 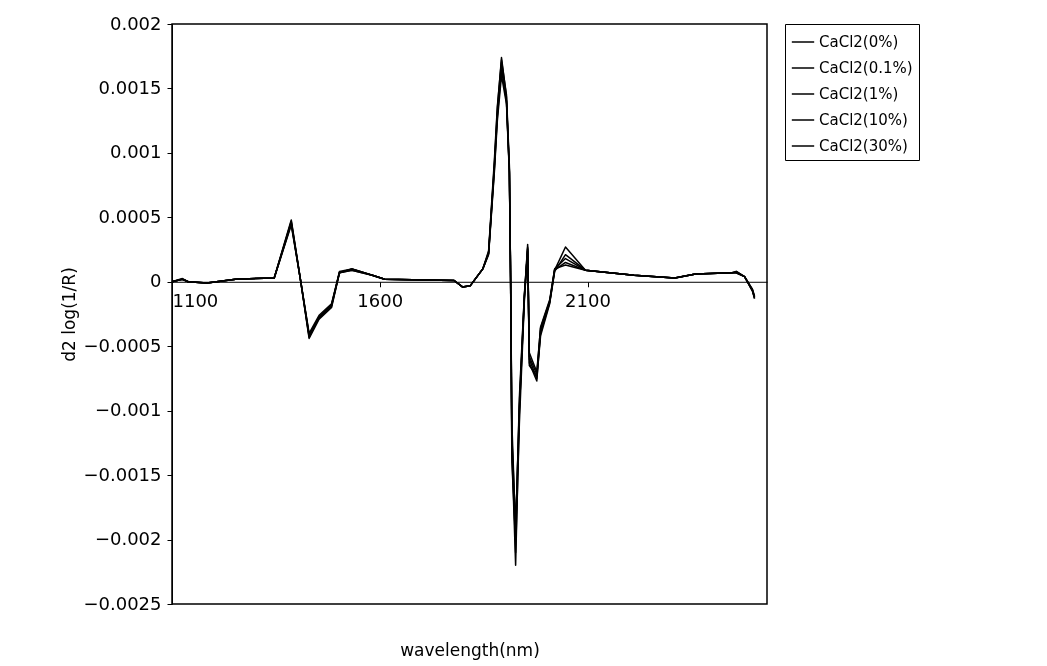 I want to click on x-tick-label: 2100, so click(x=588, y=301).